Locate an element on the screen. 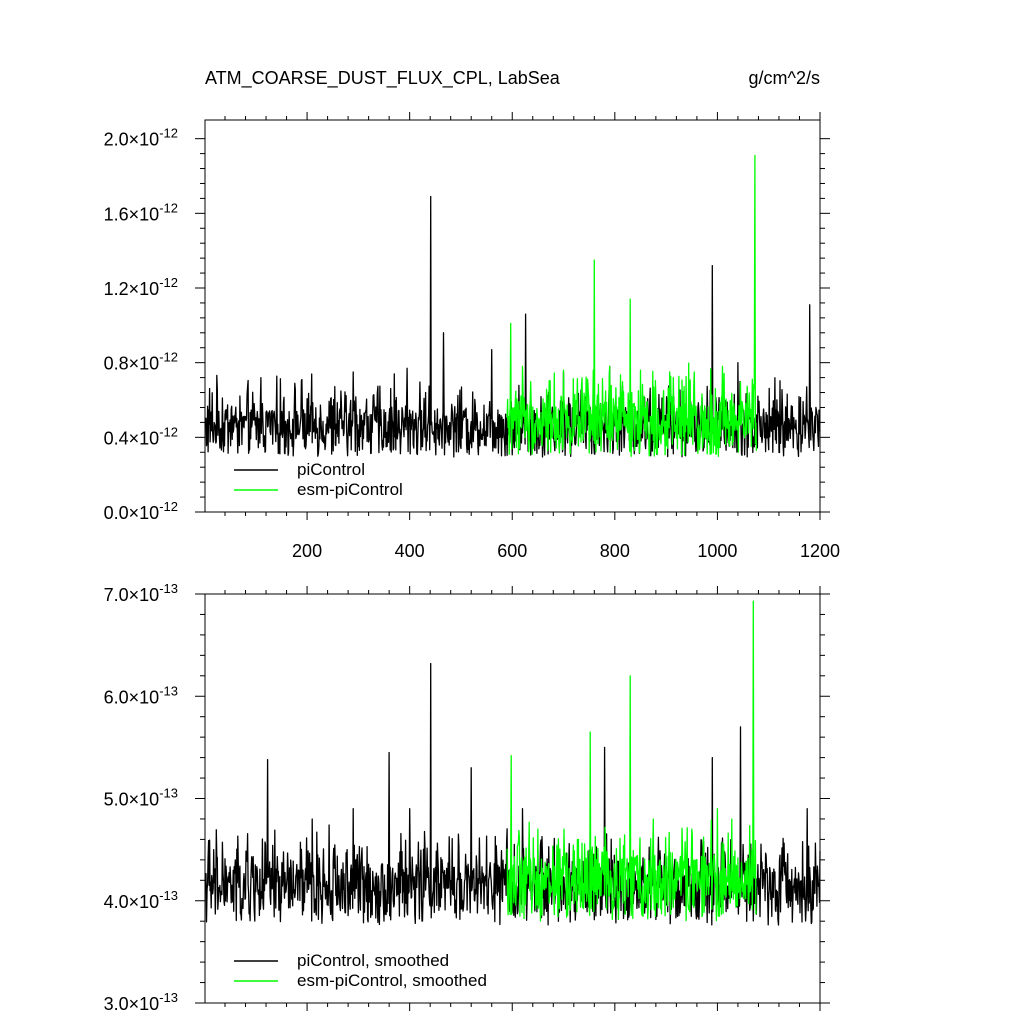 This screenshot has height=1024, width=1024. bottom-y-tick-label: 6.0×10⁻¹³ is located at coordinates (141, 695).